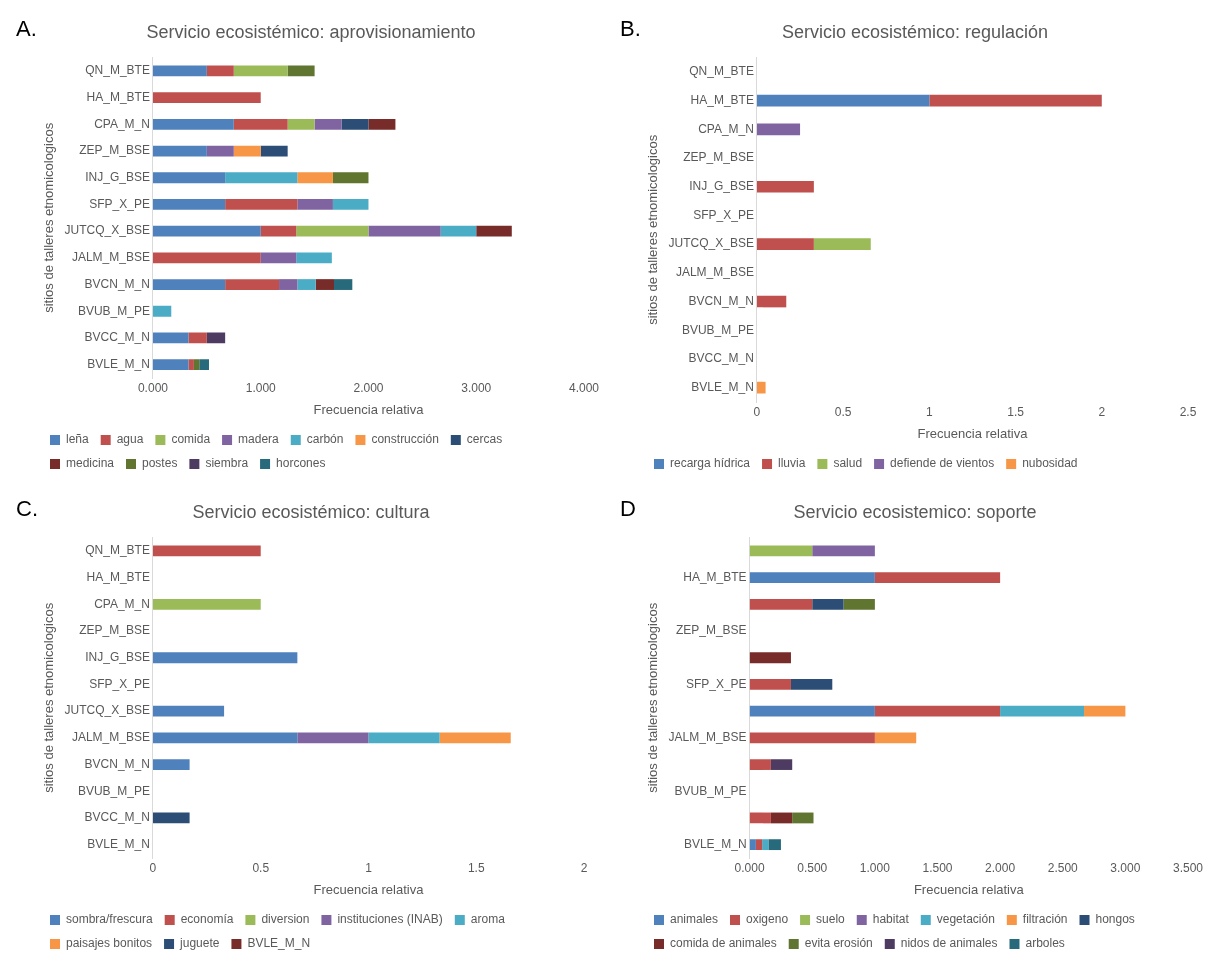 Image resolution: width=1220 pixels, height=971 pixels. Describe the element at coordinates (1115, 919) in the screenshot. I see `legend-label: hongos` at that location.